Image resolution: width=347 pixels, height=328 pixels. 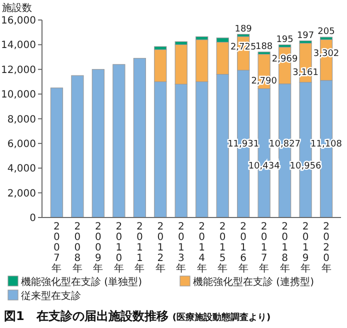 What do you see at coordinates (86, 316) in the screenshot?
I see `text: 図1 在支診の届出施設数推移` at bounding box center [86, 316].